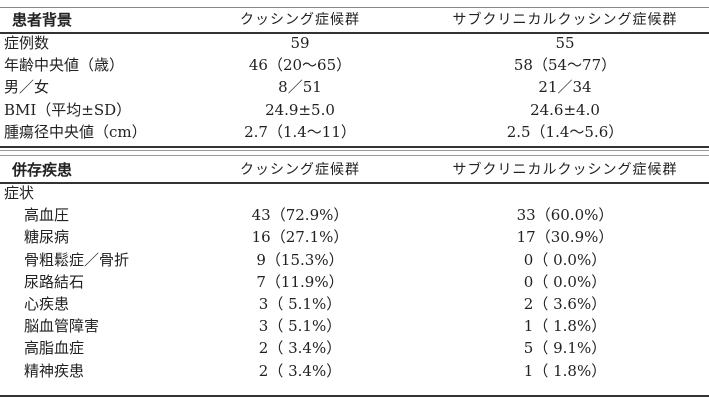 The height and width of the screenshot is (404, 709). I want to click on table-row: 症例数 59 55, so click(354, 43).